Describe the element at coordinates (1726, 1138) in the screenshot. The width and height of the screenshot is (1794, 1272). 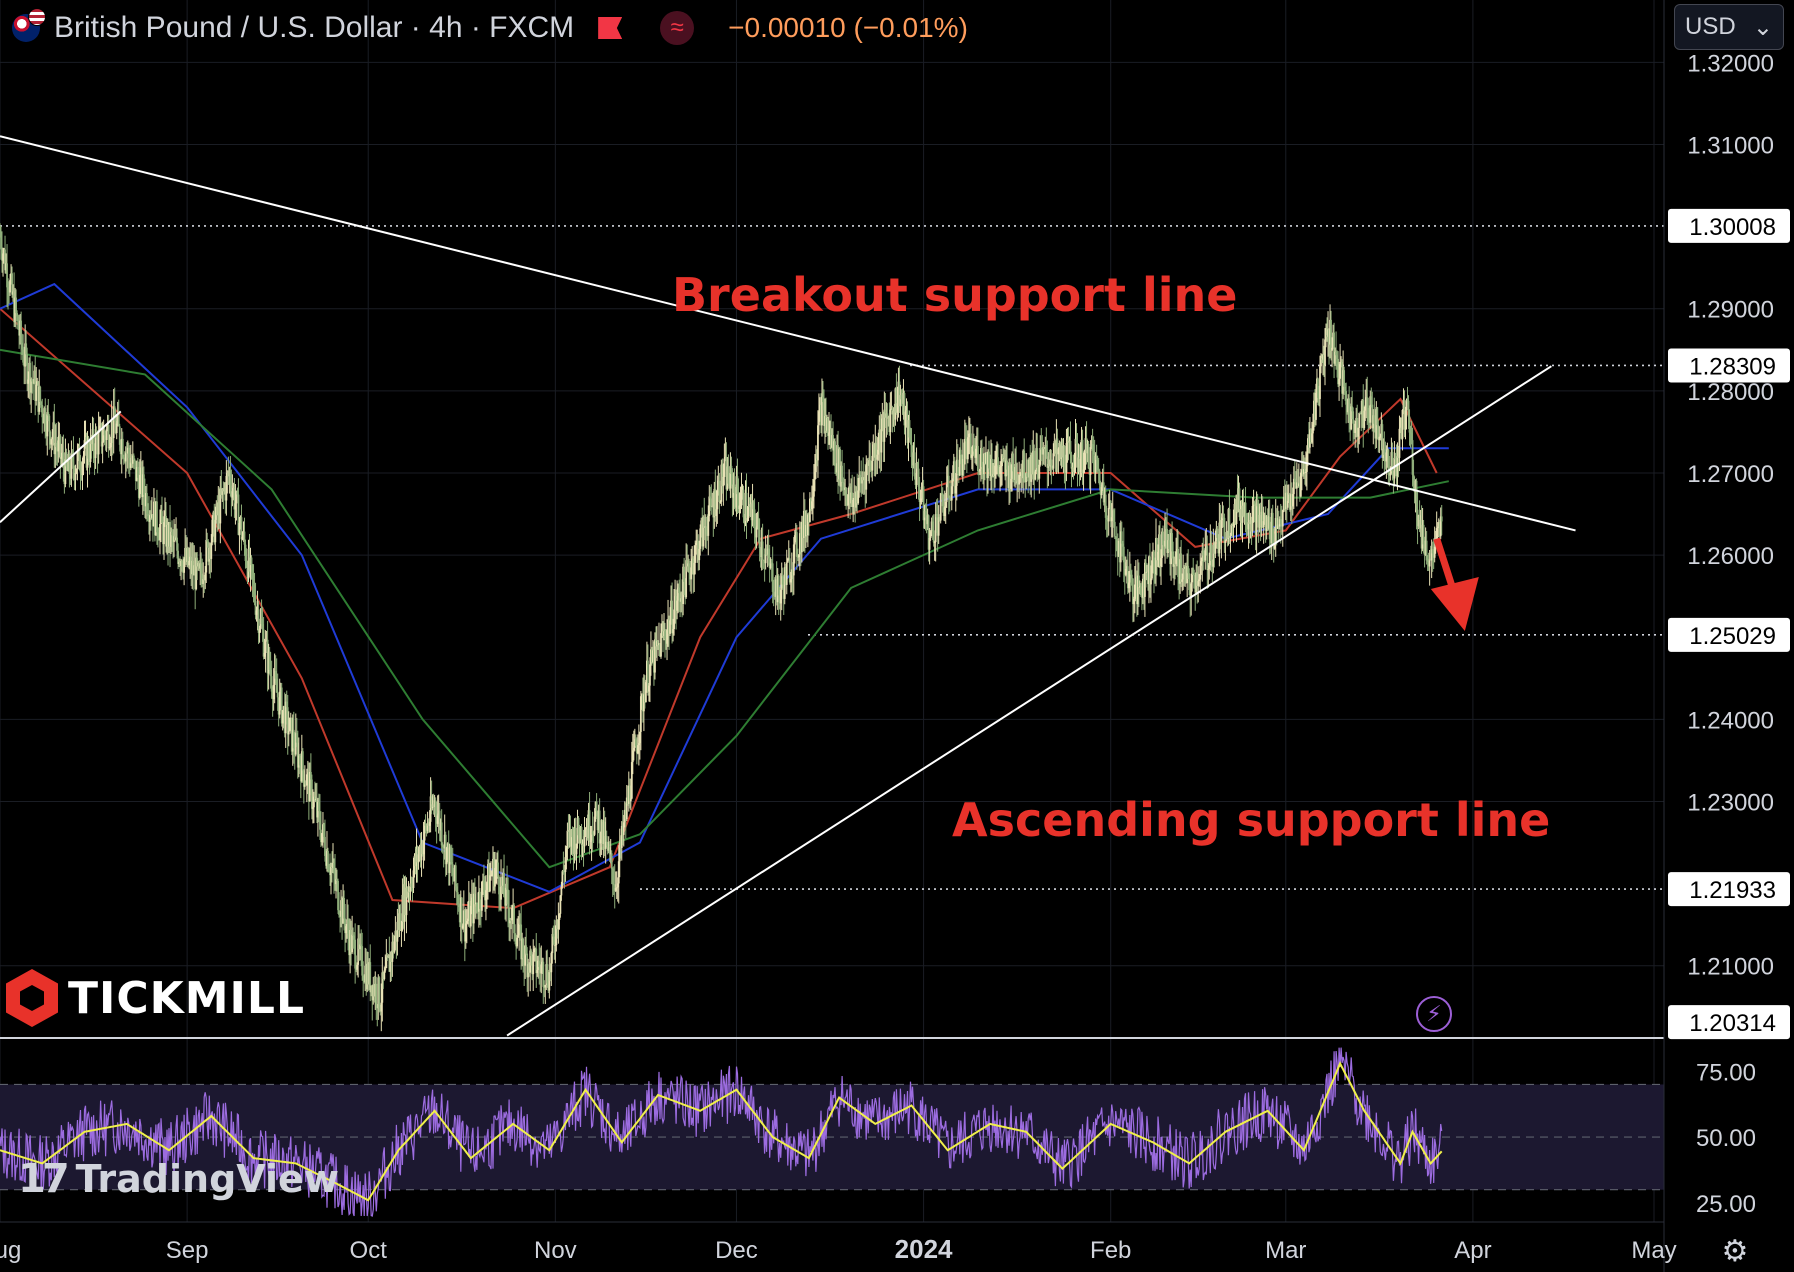
I see `rsi-tick-label: 50.00` at that location.